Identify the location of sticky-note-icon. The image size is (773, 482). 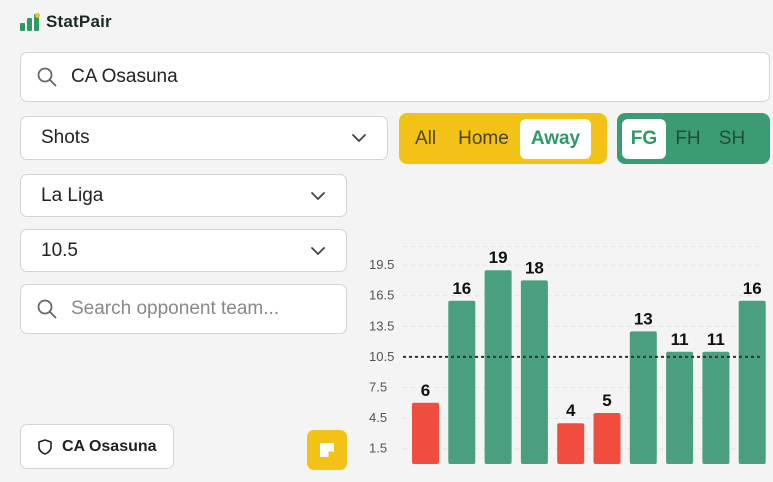
(327, 450).